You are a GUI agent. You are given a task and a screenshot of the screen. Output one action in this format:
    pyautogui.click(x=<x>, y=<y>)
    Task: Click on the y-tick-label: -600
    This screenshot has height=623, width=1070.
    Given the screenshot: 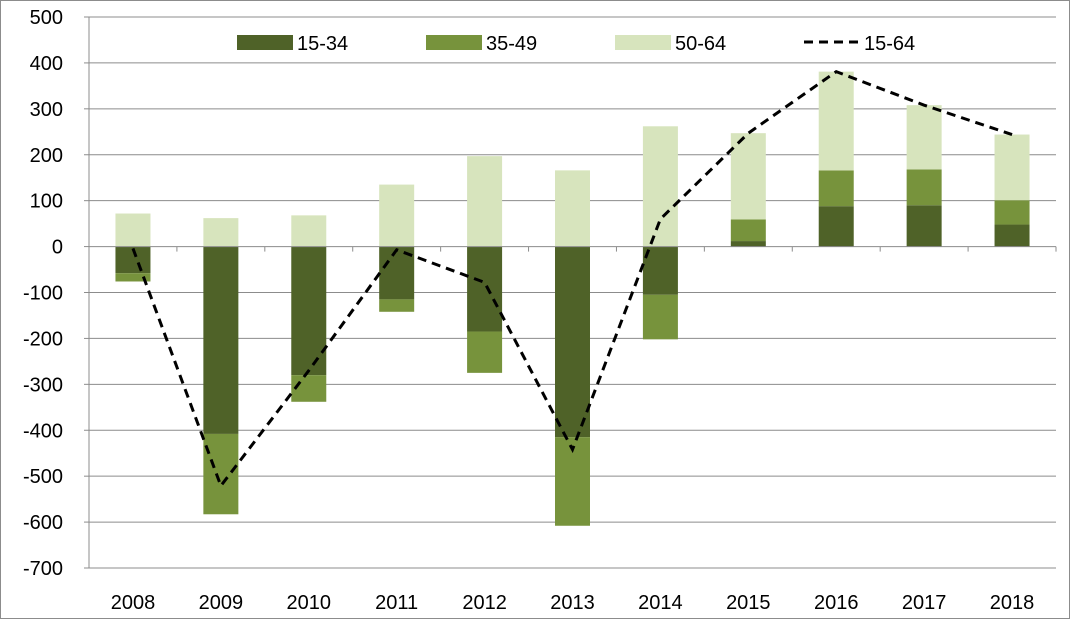 What is the action you would take?
    pyautogui.click(x=43, y=523)
    